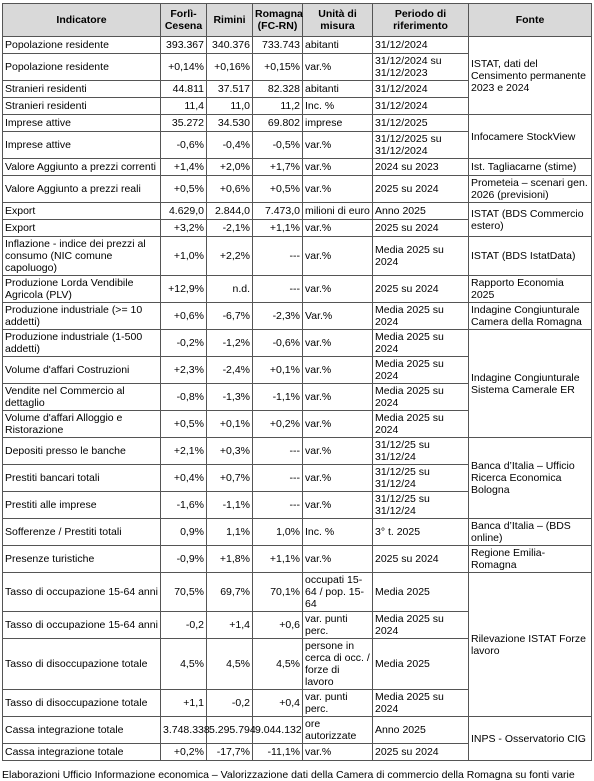  I want to click on indicator: Tasso di occupazione 15-64 anni, so click(81, 592).